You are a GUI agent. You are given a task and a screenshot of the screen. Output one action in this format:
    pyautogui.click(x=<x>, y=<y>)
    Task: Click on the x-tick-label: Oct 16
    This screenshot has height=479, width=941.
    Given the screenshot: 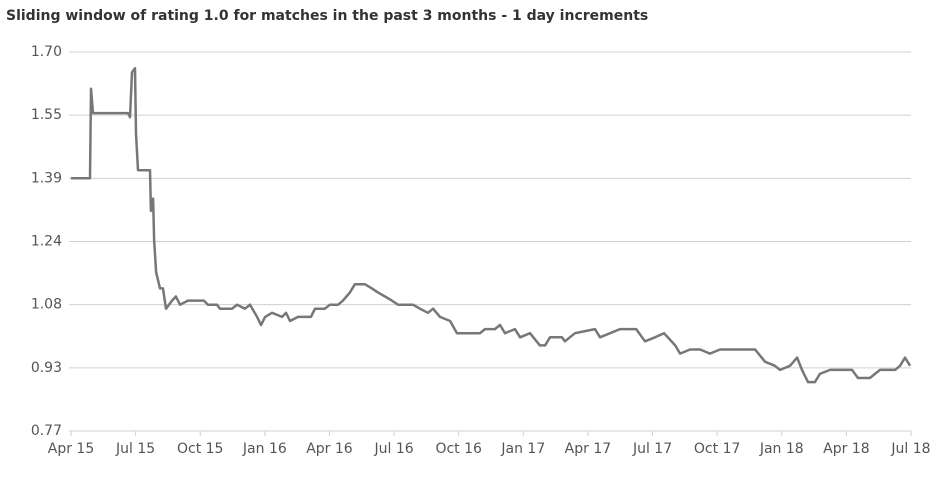 What is the action you would take?
    pyautogui.click(x=458, y=449)
    